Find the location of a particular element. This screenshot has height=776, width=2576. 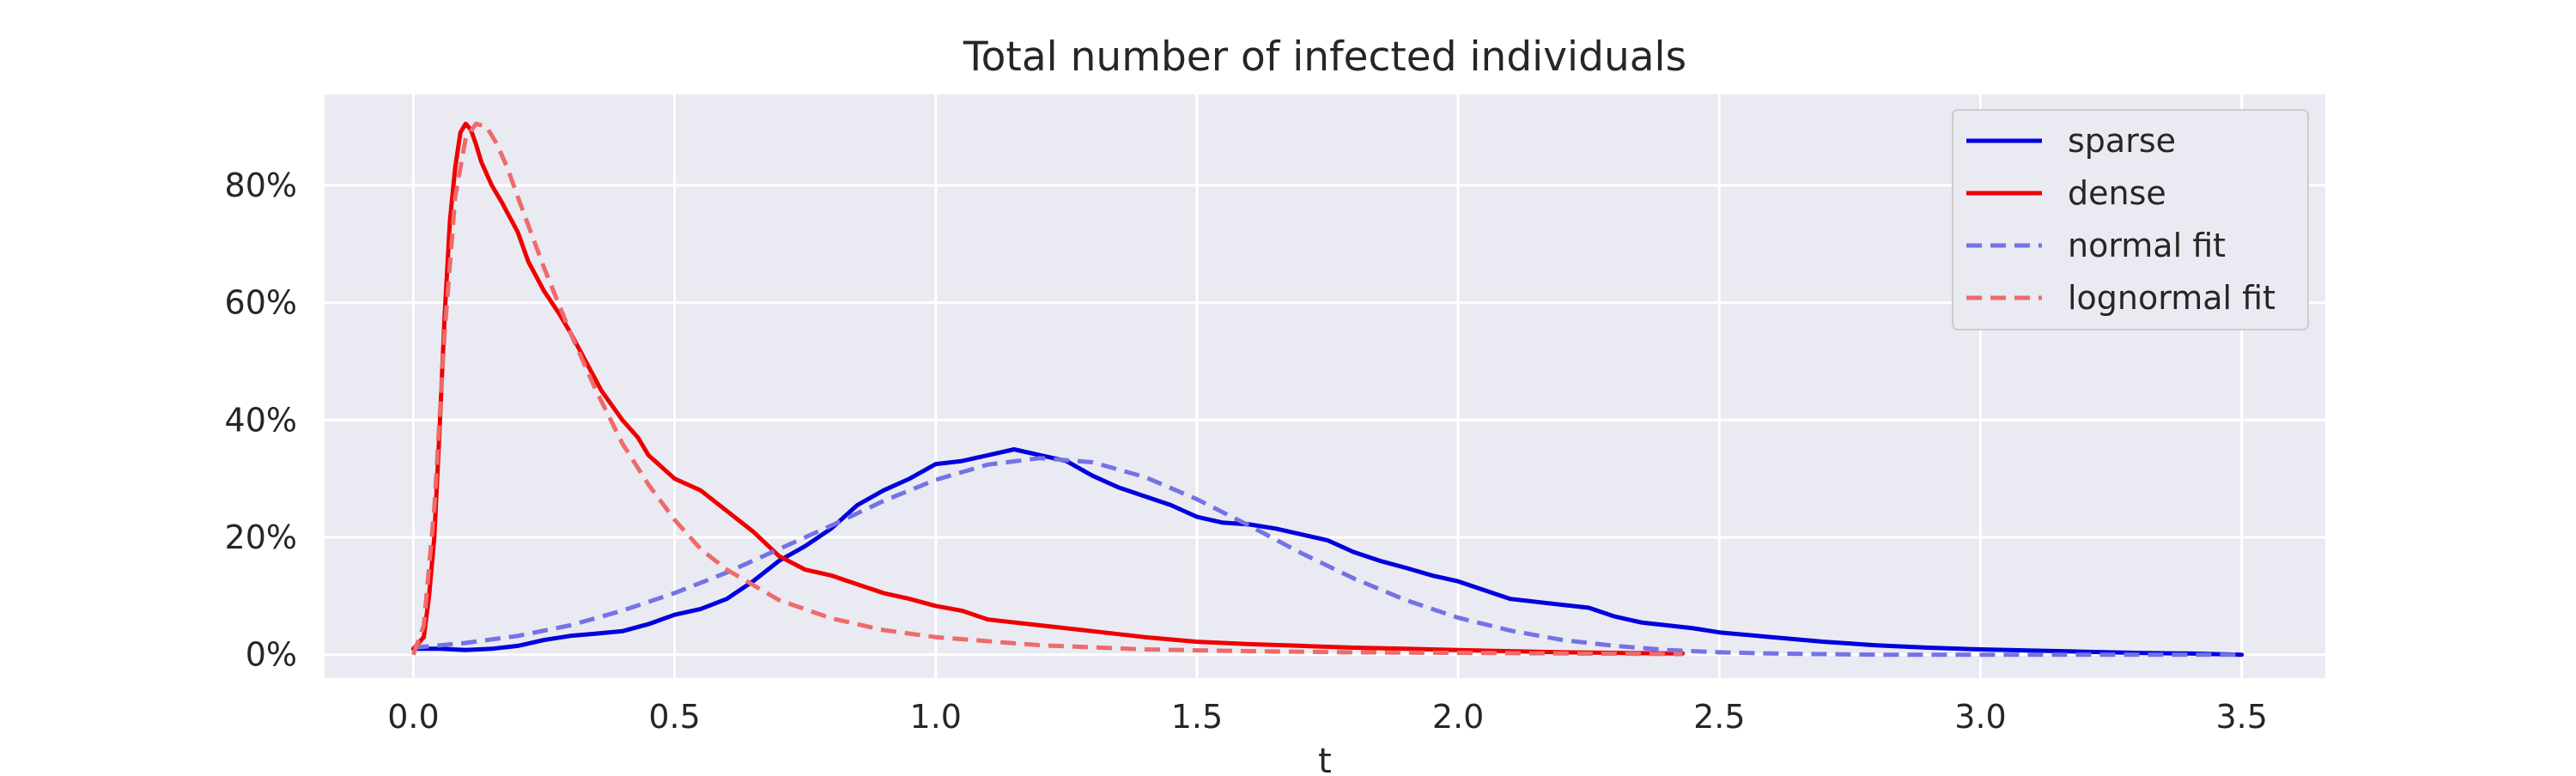

y-tick-label-2: 40% is located at coordinates (261, 420).